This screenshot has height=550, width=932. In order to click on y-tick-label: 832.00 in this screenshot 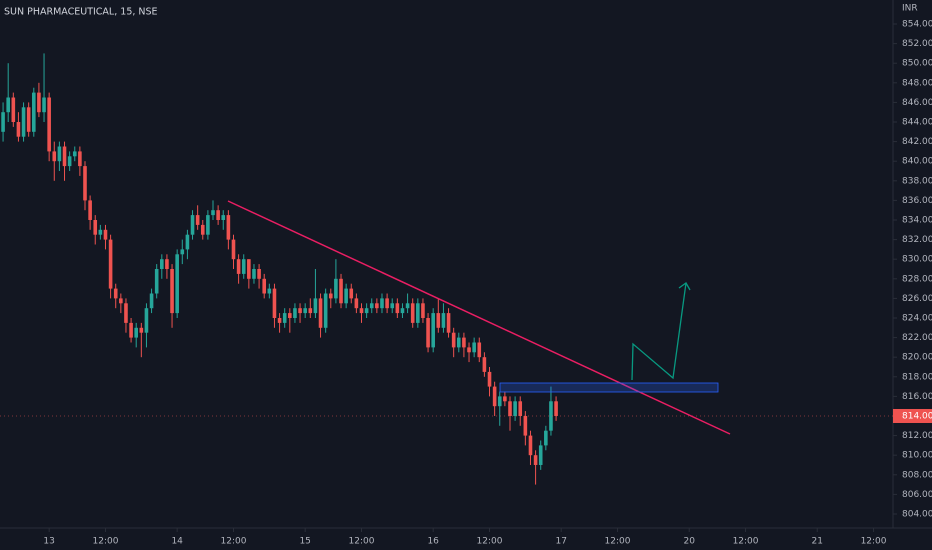, I will do `click(917, 240)`.